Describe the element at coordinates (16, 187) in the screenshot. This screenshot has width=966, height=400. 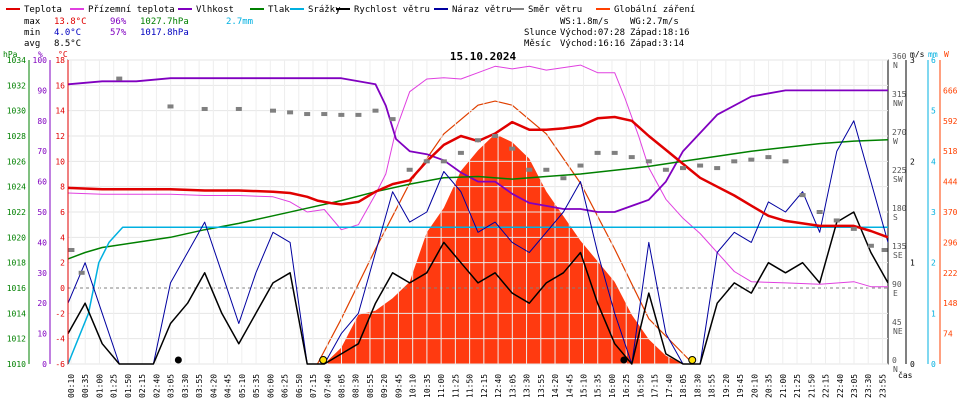
I see `pressure-tick: 1024` at that location.